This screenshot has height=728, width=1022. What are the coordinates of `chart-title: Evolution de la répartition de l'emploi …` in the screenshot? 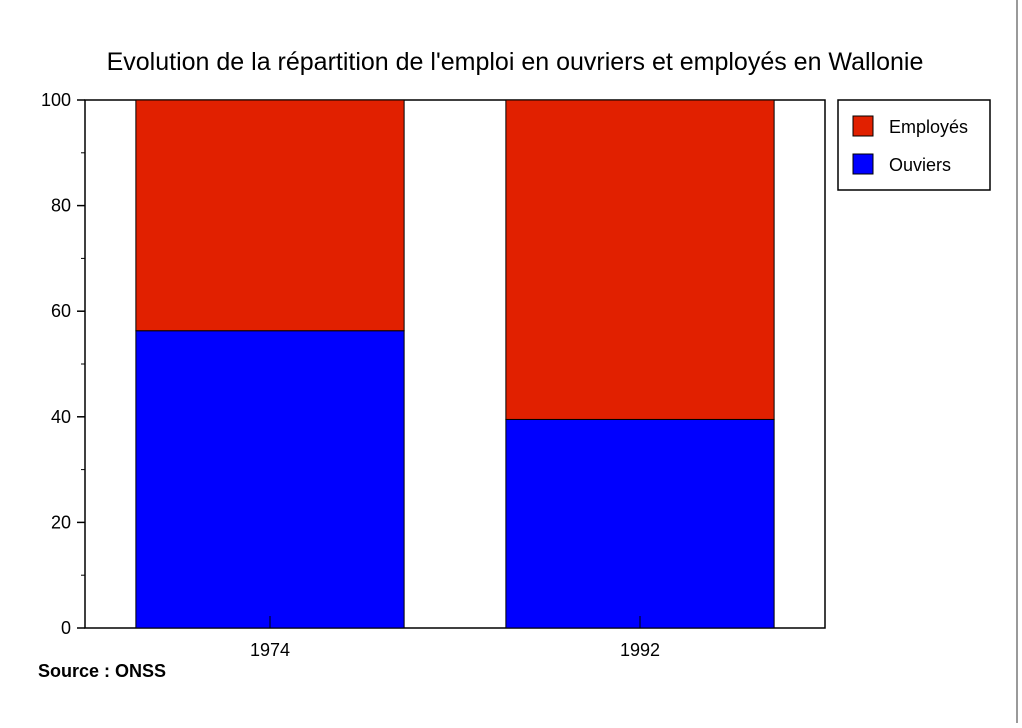 It's located at (515, 62).